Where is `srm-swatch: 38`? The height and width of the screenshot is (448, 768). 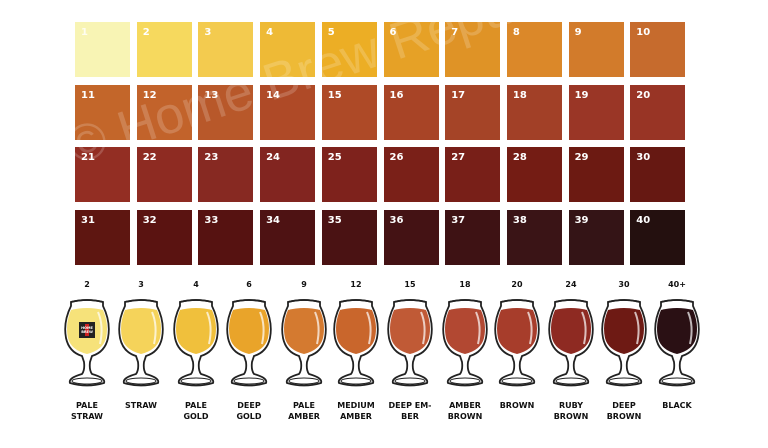 srm-swatch: 38 is located at coordinates (534, 238).